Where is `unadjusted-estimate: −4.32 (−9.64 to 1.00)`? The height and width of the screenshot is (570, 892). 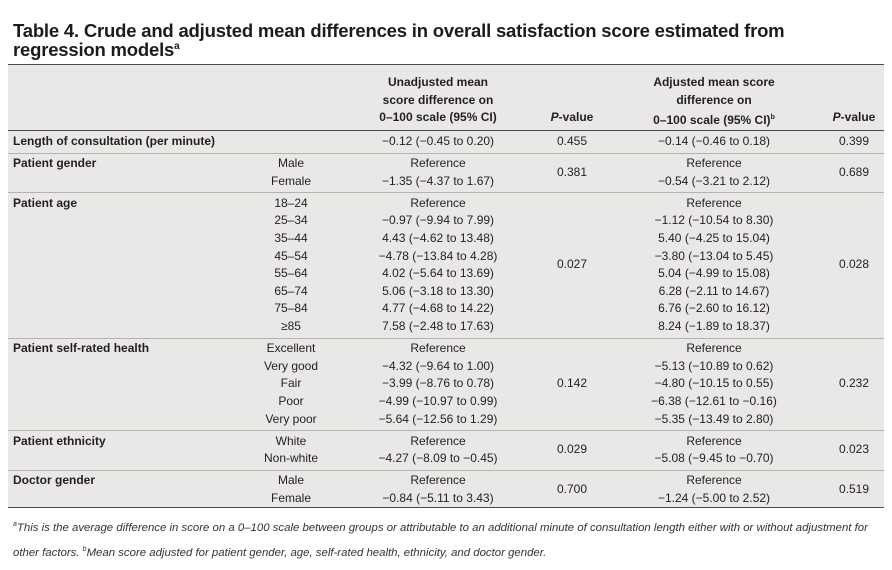 unadjusted-estimate: −4.32 (−9.64 to 1.00) is located at coordinates (438, 365).